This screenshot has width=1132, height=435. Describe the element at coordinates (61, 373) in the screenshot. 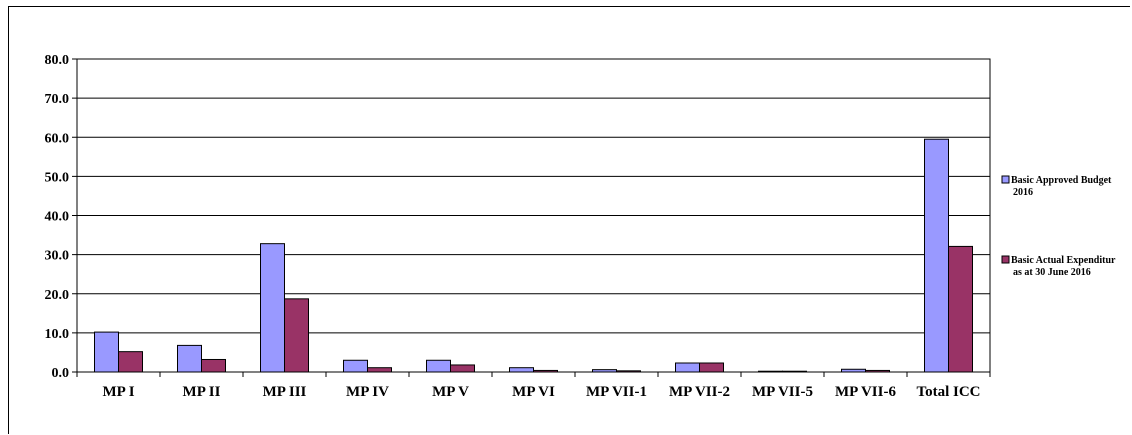

I see `y-tick-label: 0.0` at that location.